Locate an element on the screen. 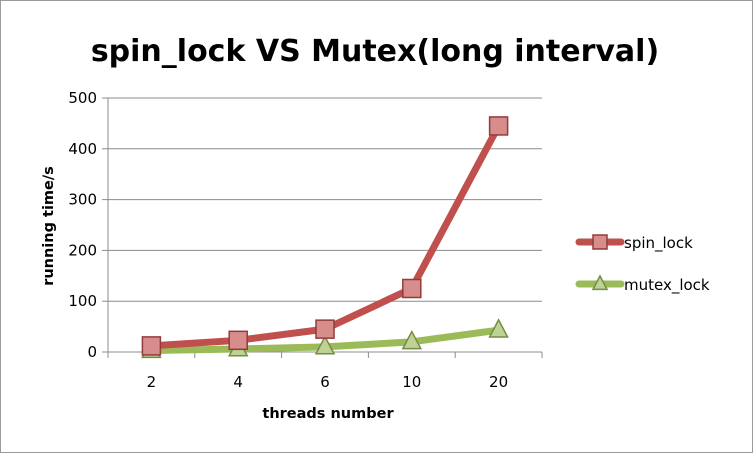 The image size is (753, 453). y-tick-label: 300 is located at coordinates (82, 200).